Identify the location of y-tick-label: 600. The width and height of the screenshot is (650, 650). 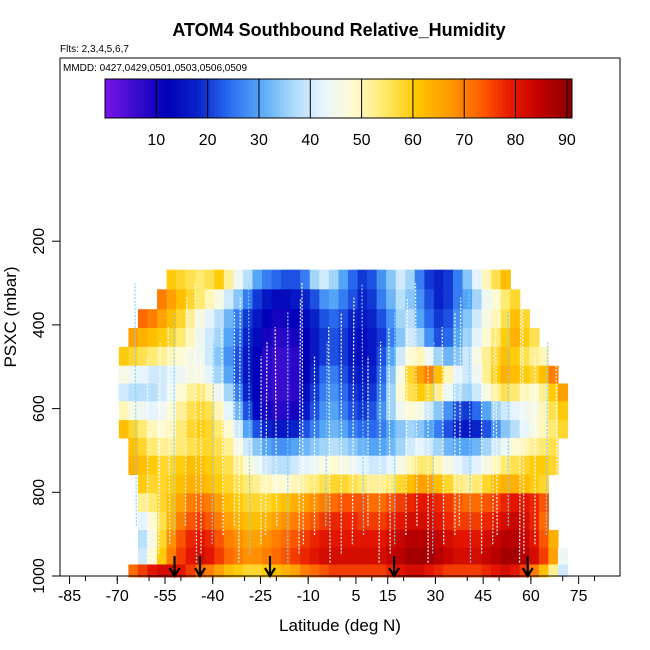
(39, 408).